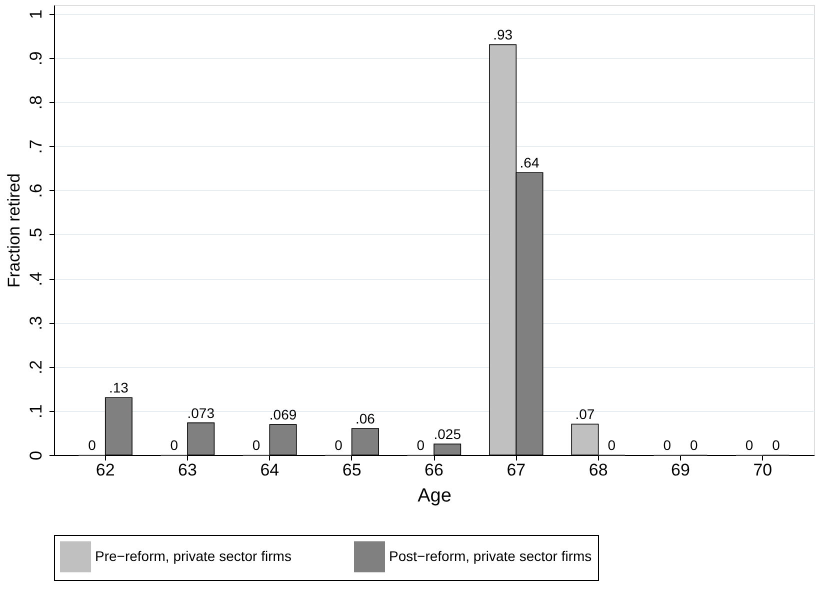  Describe the element at coordinates (118, 388) in the screenshot. I see `data-label: .13` at that location.